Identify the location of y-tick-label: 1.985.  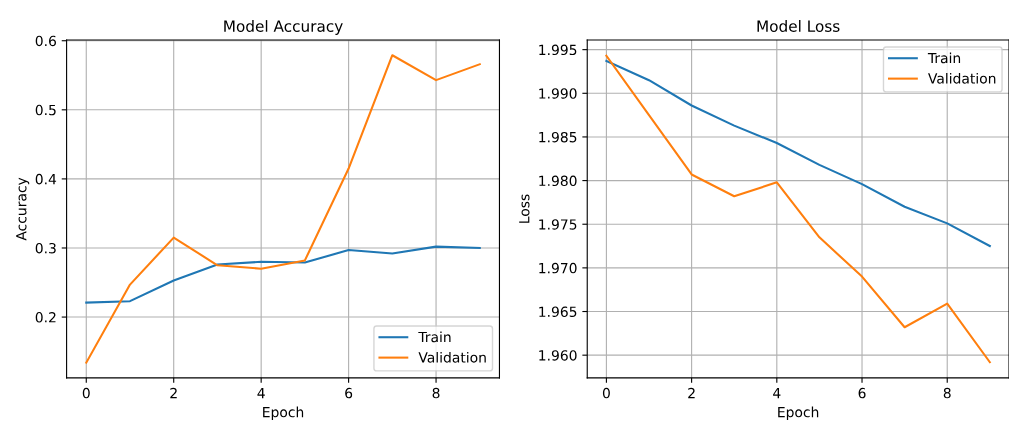
(558, 137).